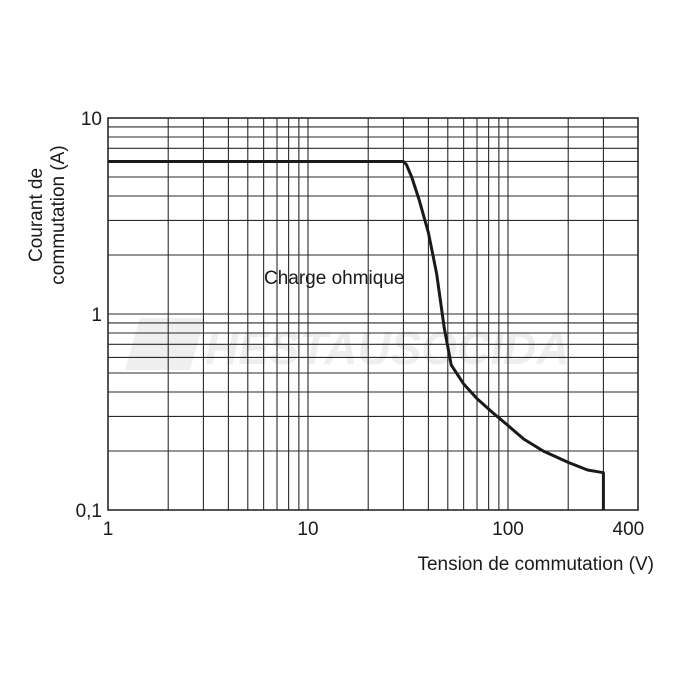  I want to click on y-axis-label: Courant decommutation (A), so click(47, 214).